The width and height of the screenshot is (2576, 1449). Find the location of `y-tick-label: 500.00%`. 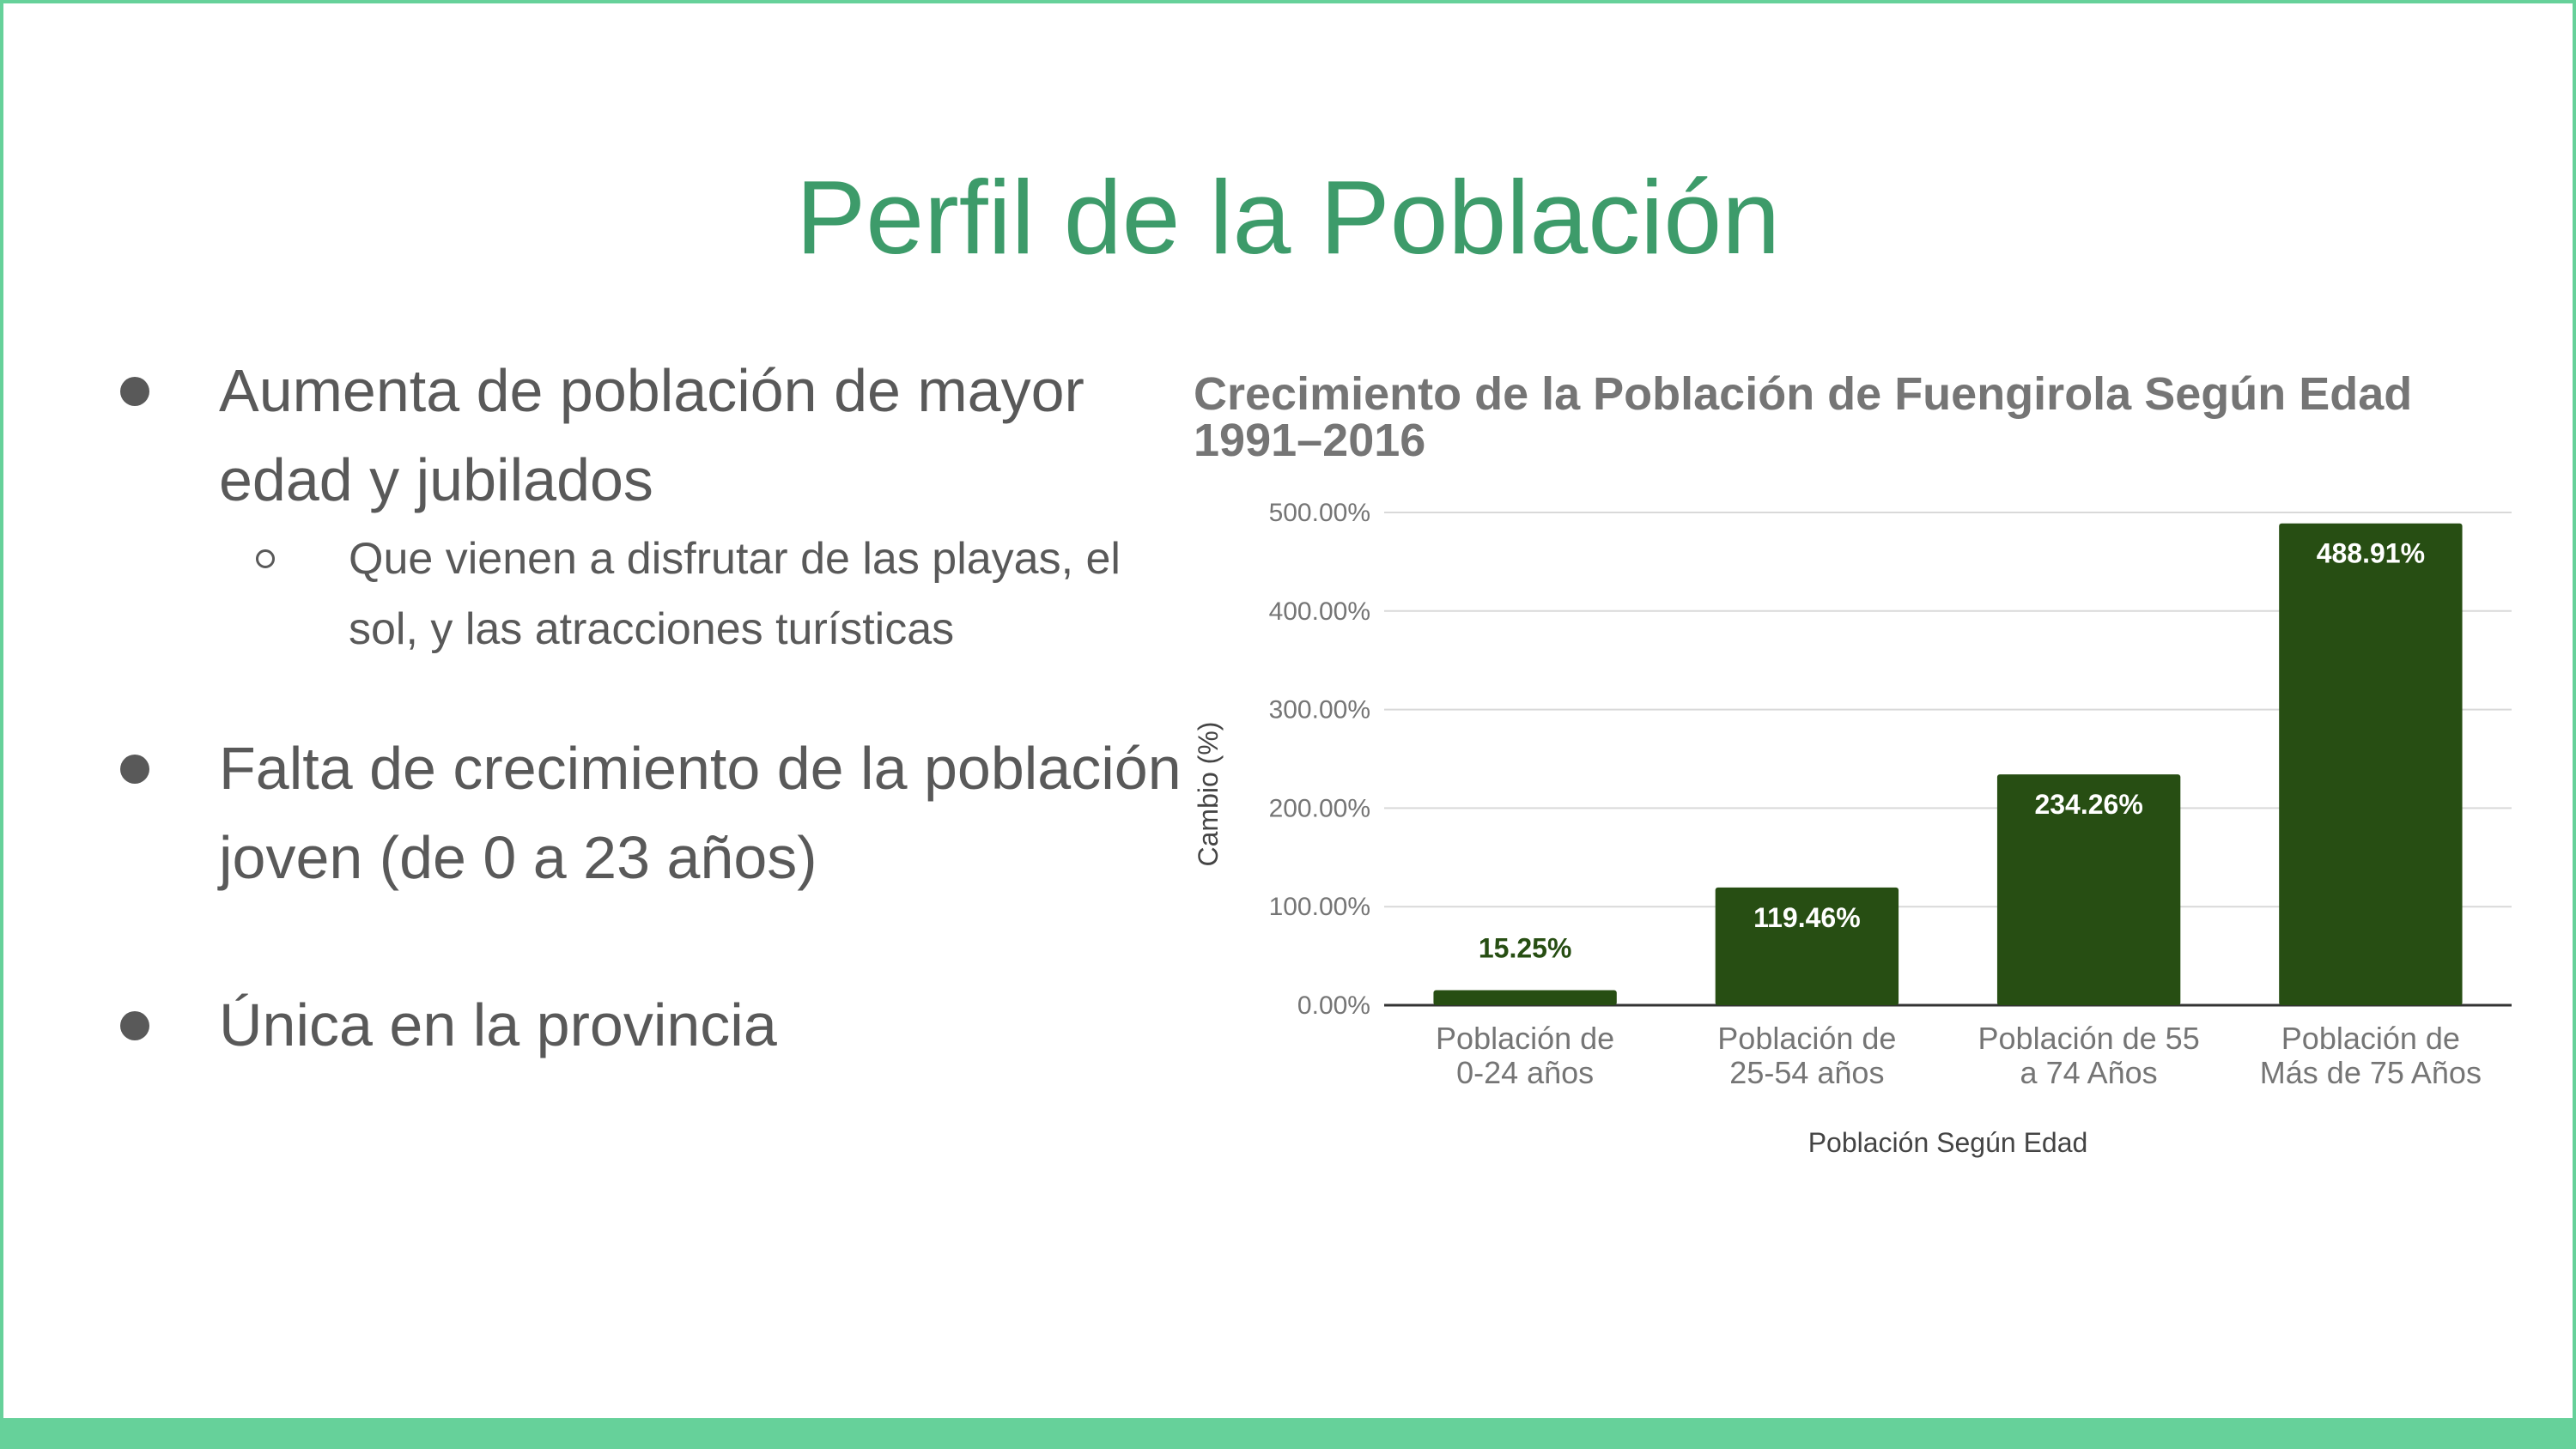

y-tick-label: 500.00% is located at coordinates (1319, 513).